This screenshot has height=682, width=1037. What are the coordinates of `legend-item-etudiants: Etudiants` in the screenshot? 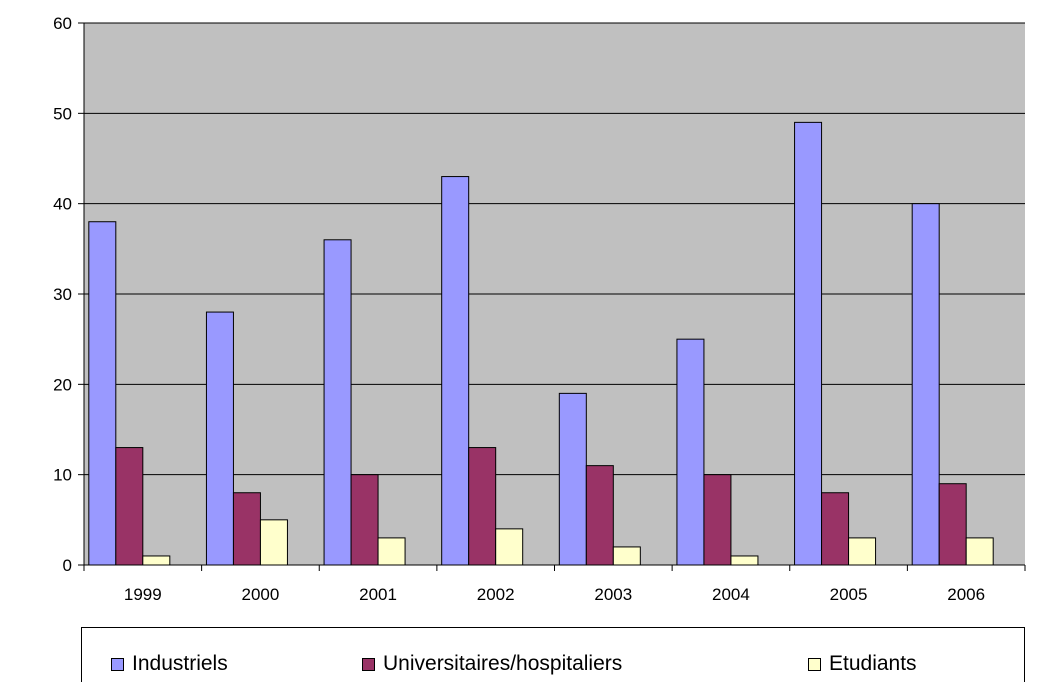 It's located at (862, 664).